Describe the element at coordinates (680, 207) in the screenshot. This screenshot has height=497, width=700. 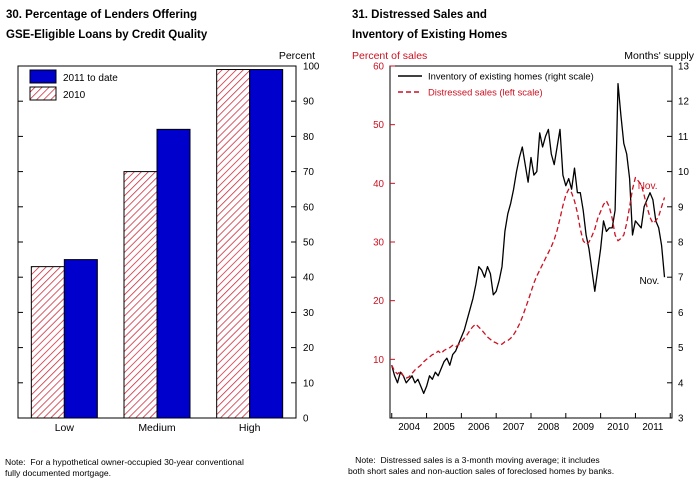
I see `right-y-tick-label: 9` at that location.